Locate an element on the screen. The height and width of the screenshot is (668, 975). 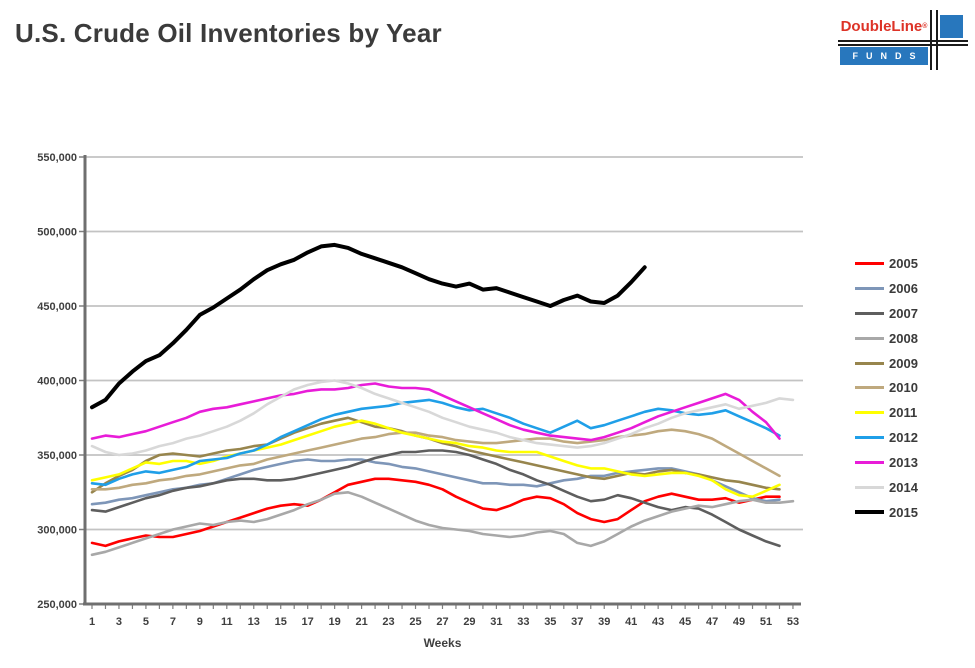
x-axis-tick-label: 7 is located at coordinates (173, 622).